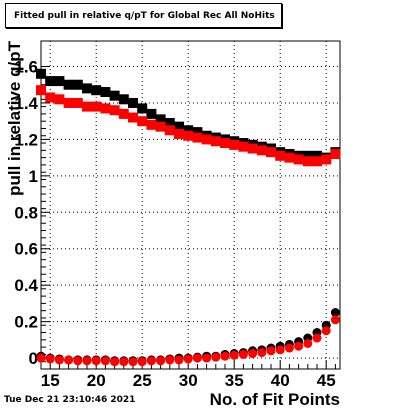 Image resolution: width=400 pixels, height=409 pixels. Describe the element at coordinates (234, 380) in the screenshot. I see `x-tick-label: 35` at that location.